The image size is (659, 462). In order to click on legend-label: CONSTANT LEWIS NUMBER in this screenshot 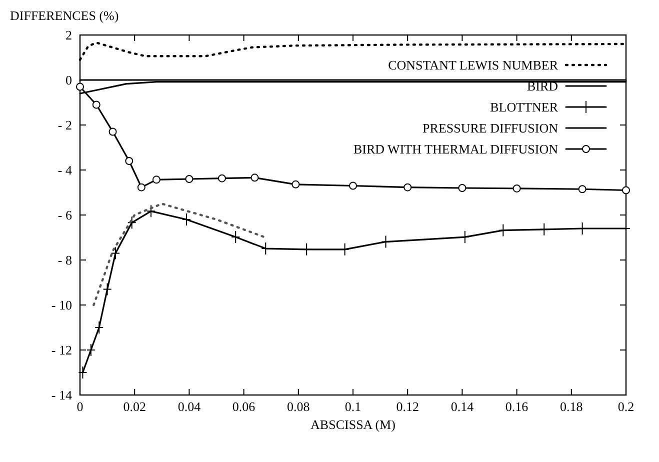, I will do `click(473, 65)`.